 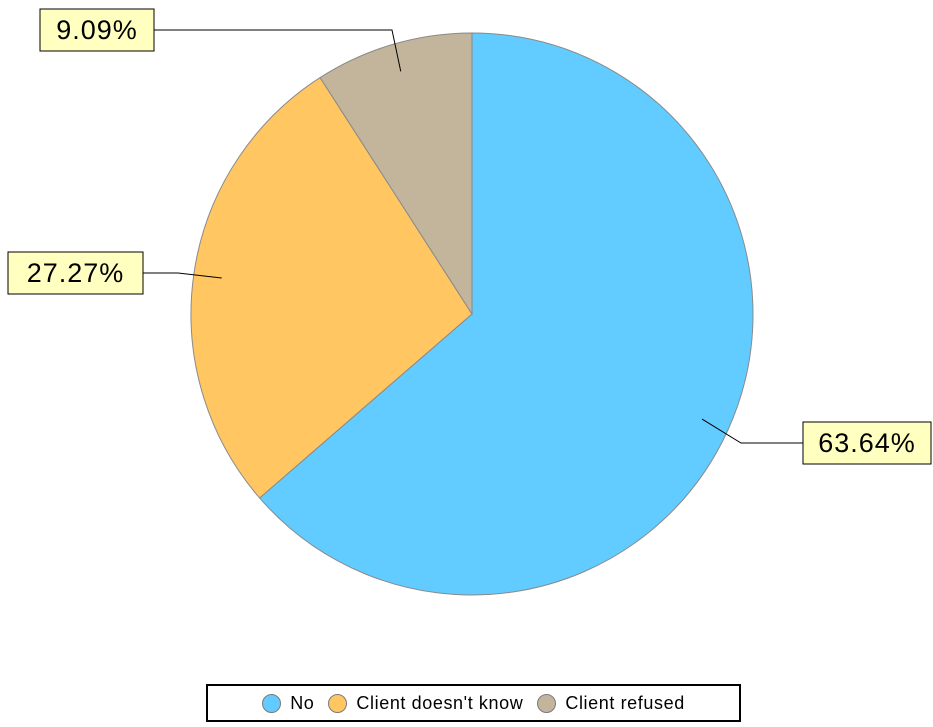 I want to click on legend-label-no: No, so click(x=302, y=702).